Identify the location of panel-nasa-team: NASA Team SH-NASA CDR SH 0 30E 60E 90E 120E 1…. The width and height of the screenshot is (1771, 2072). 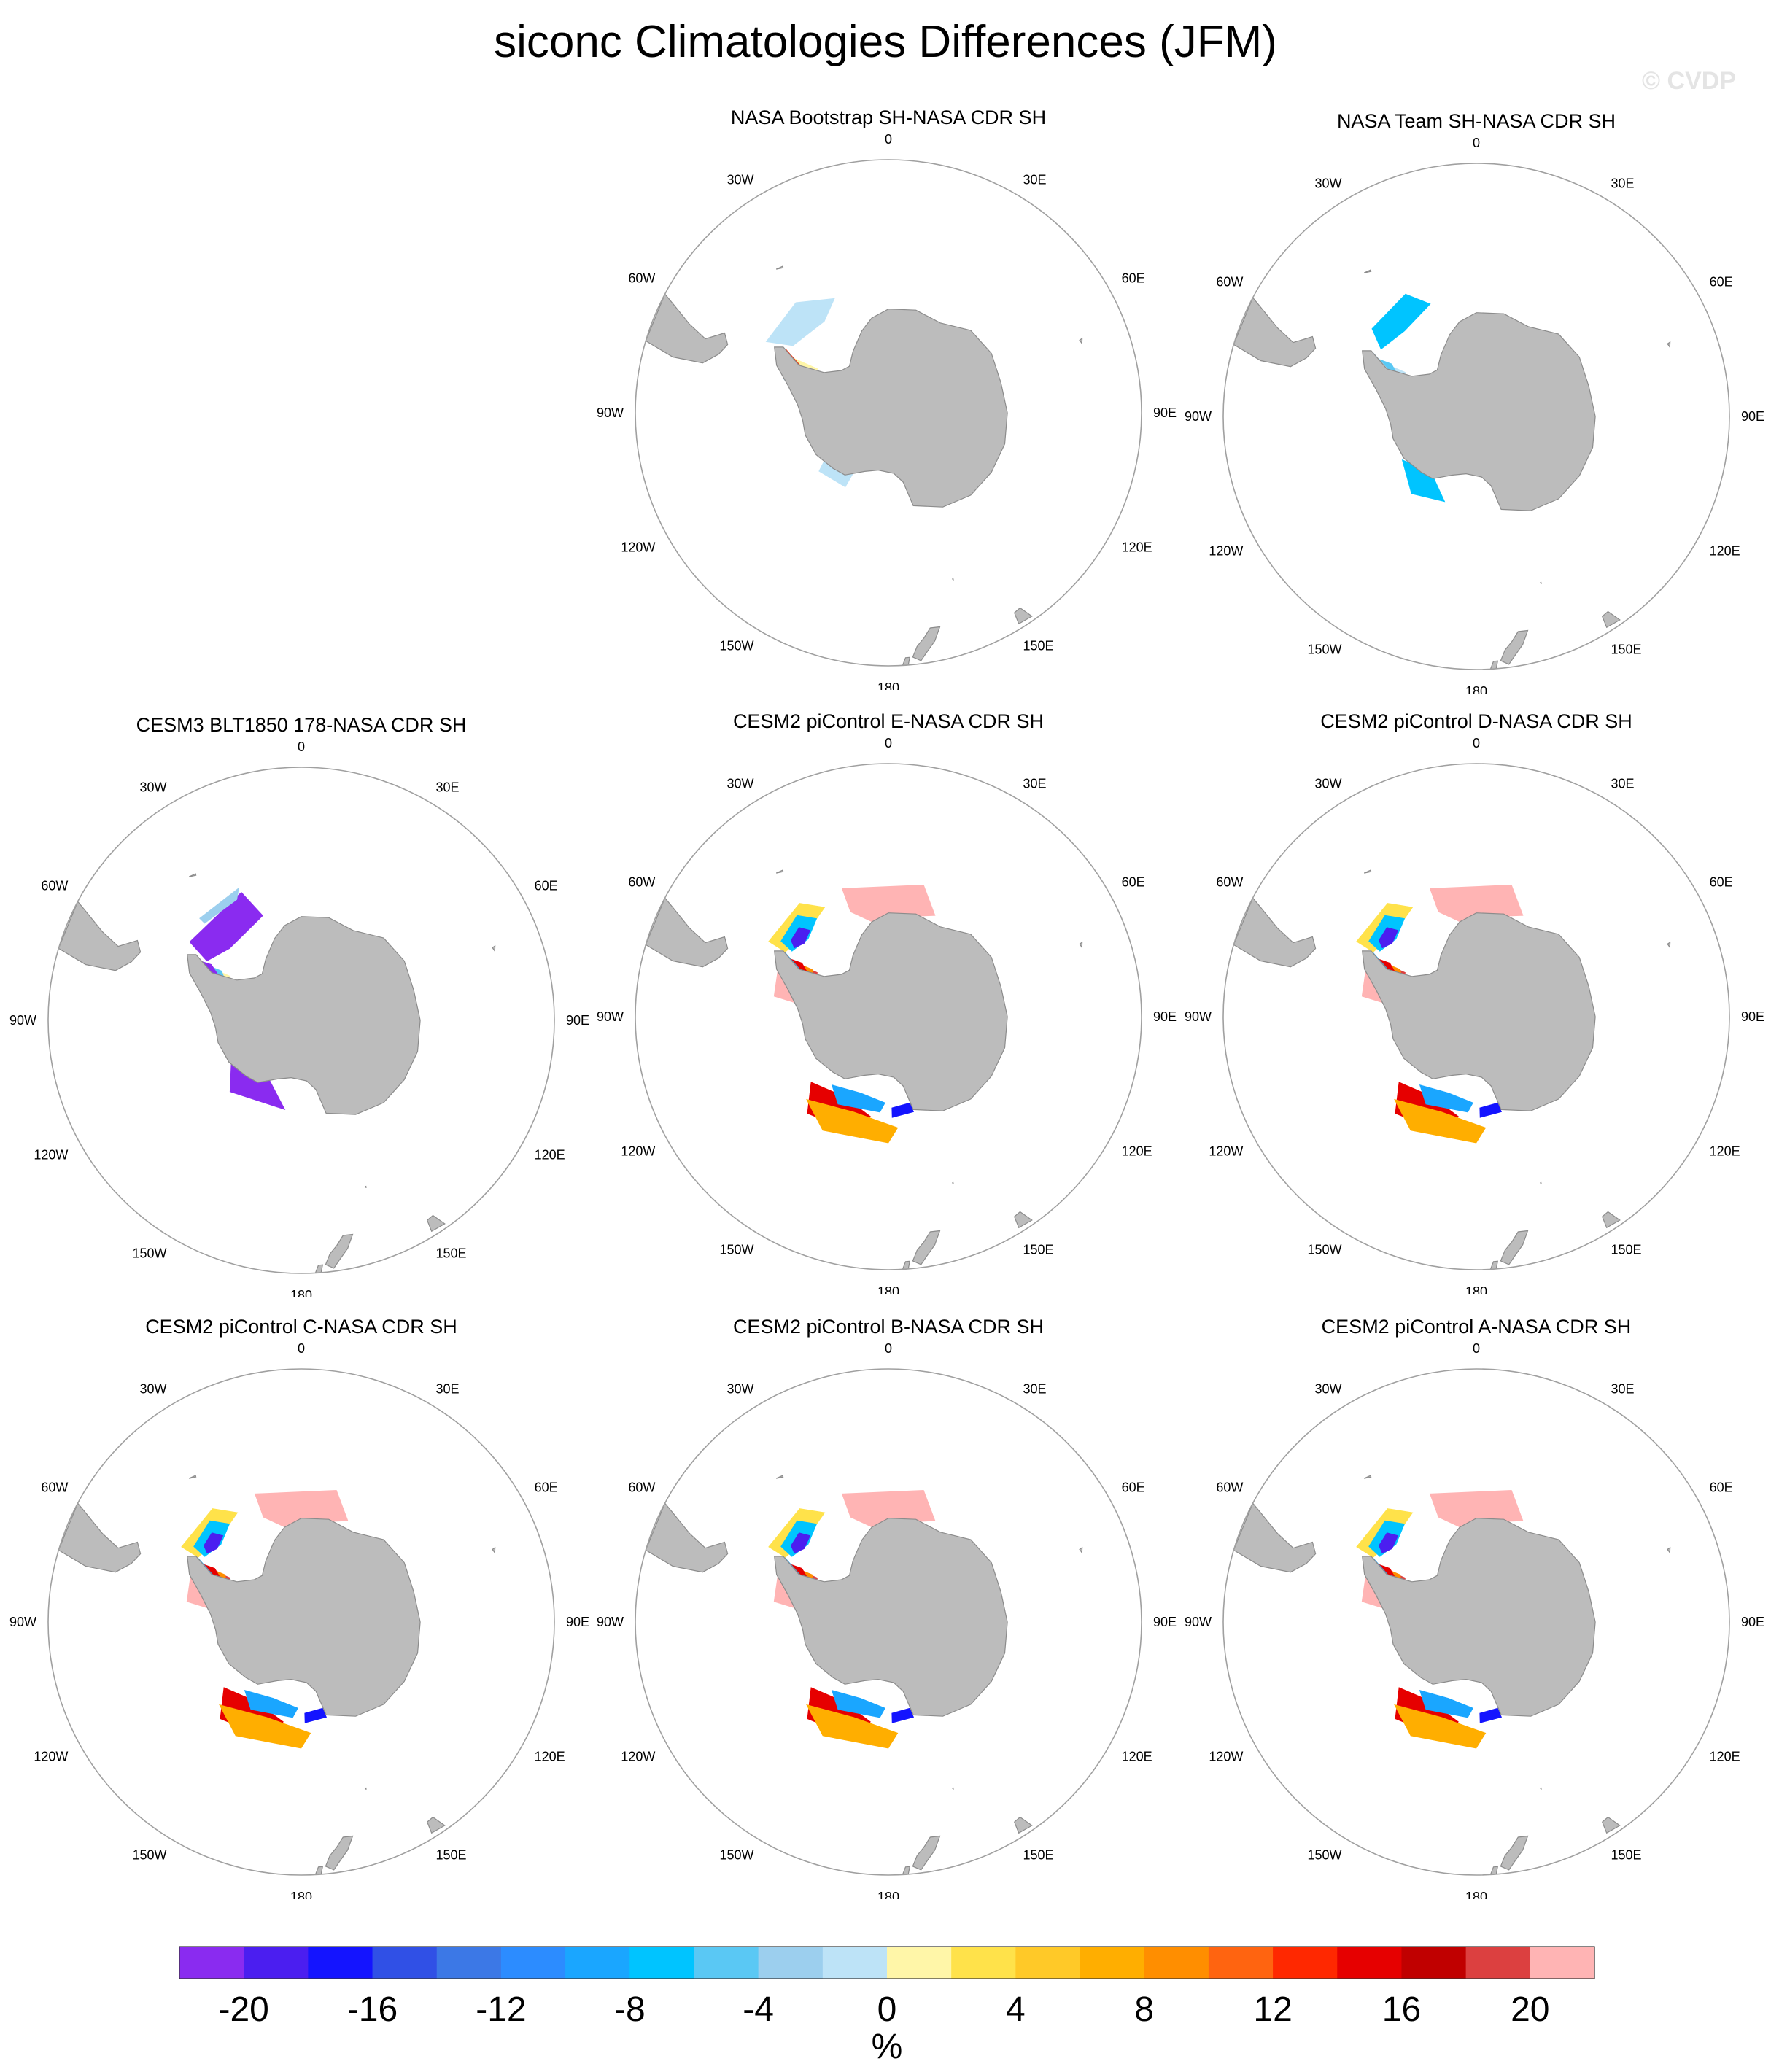
(1476, 409).